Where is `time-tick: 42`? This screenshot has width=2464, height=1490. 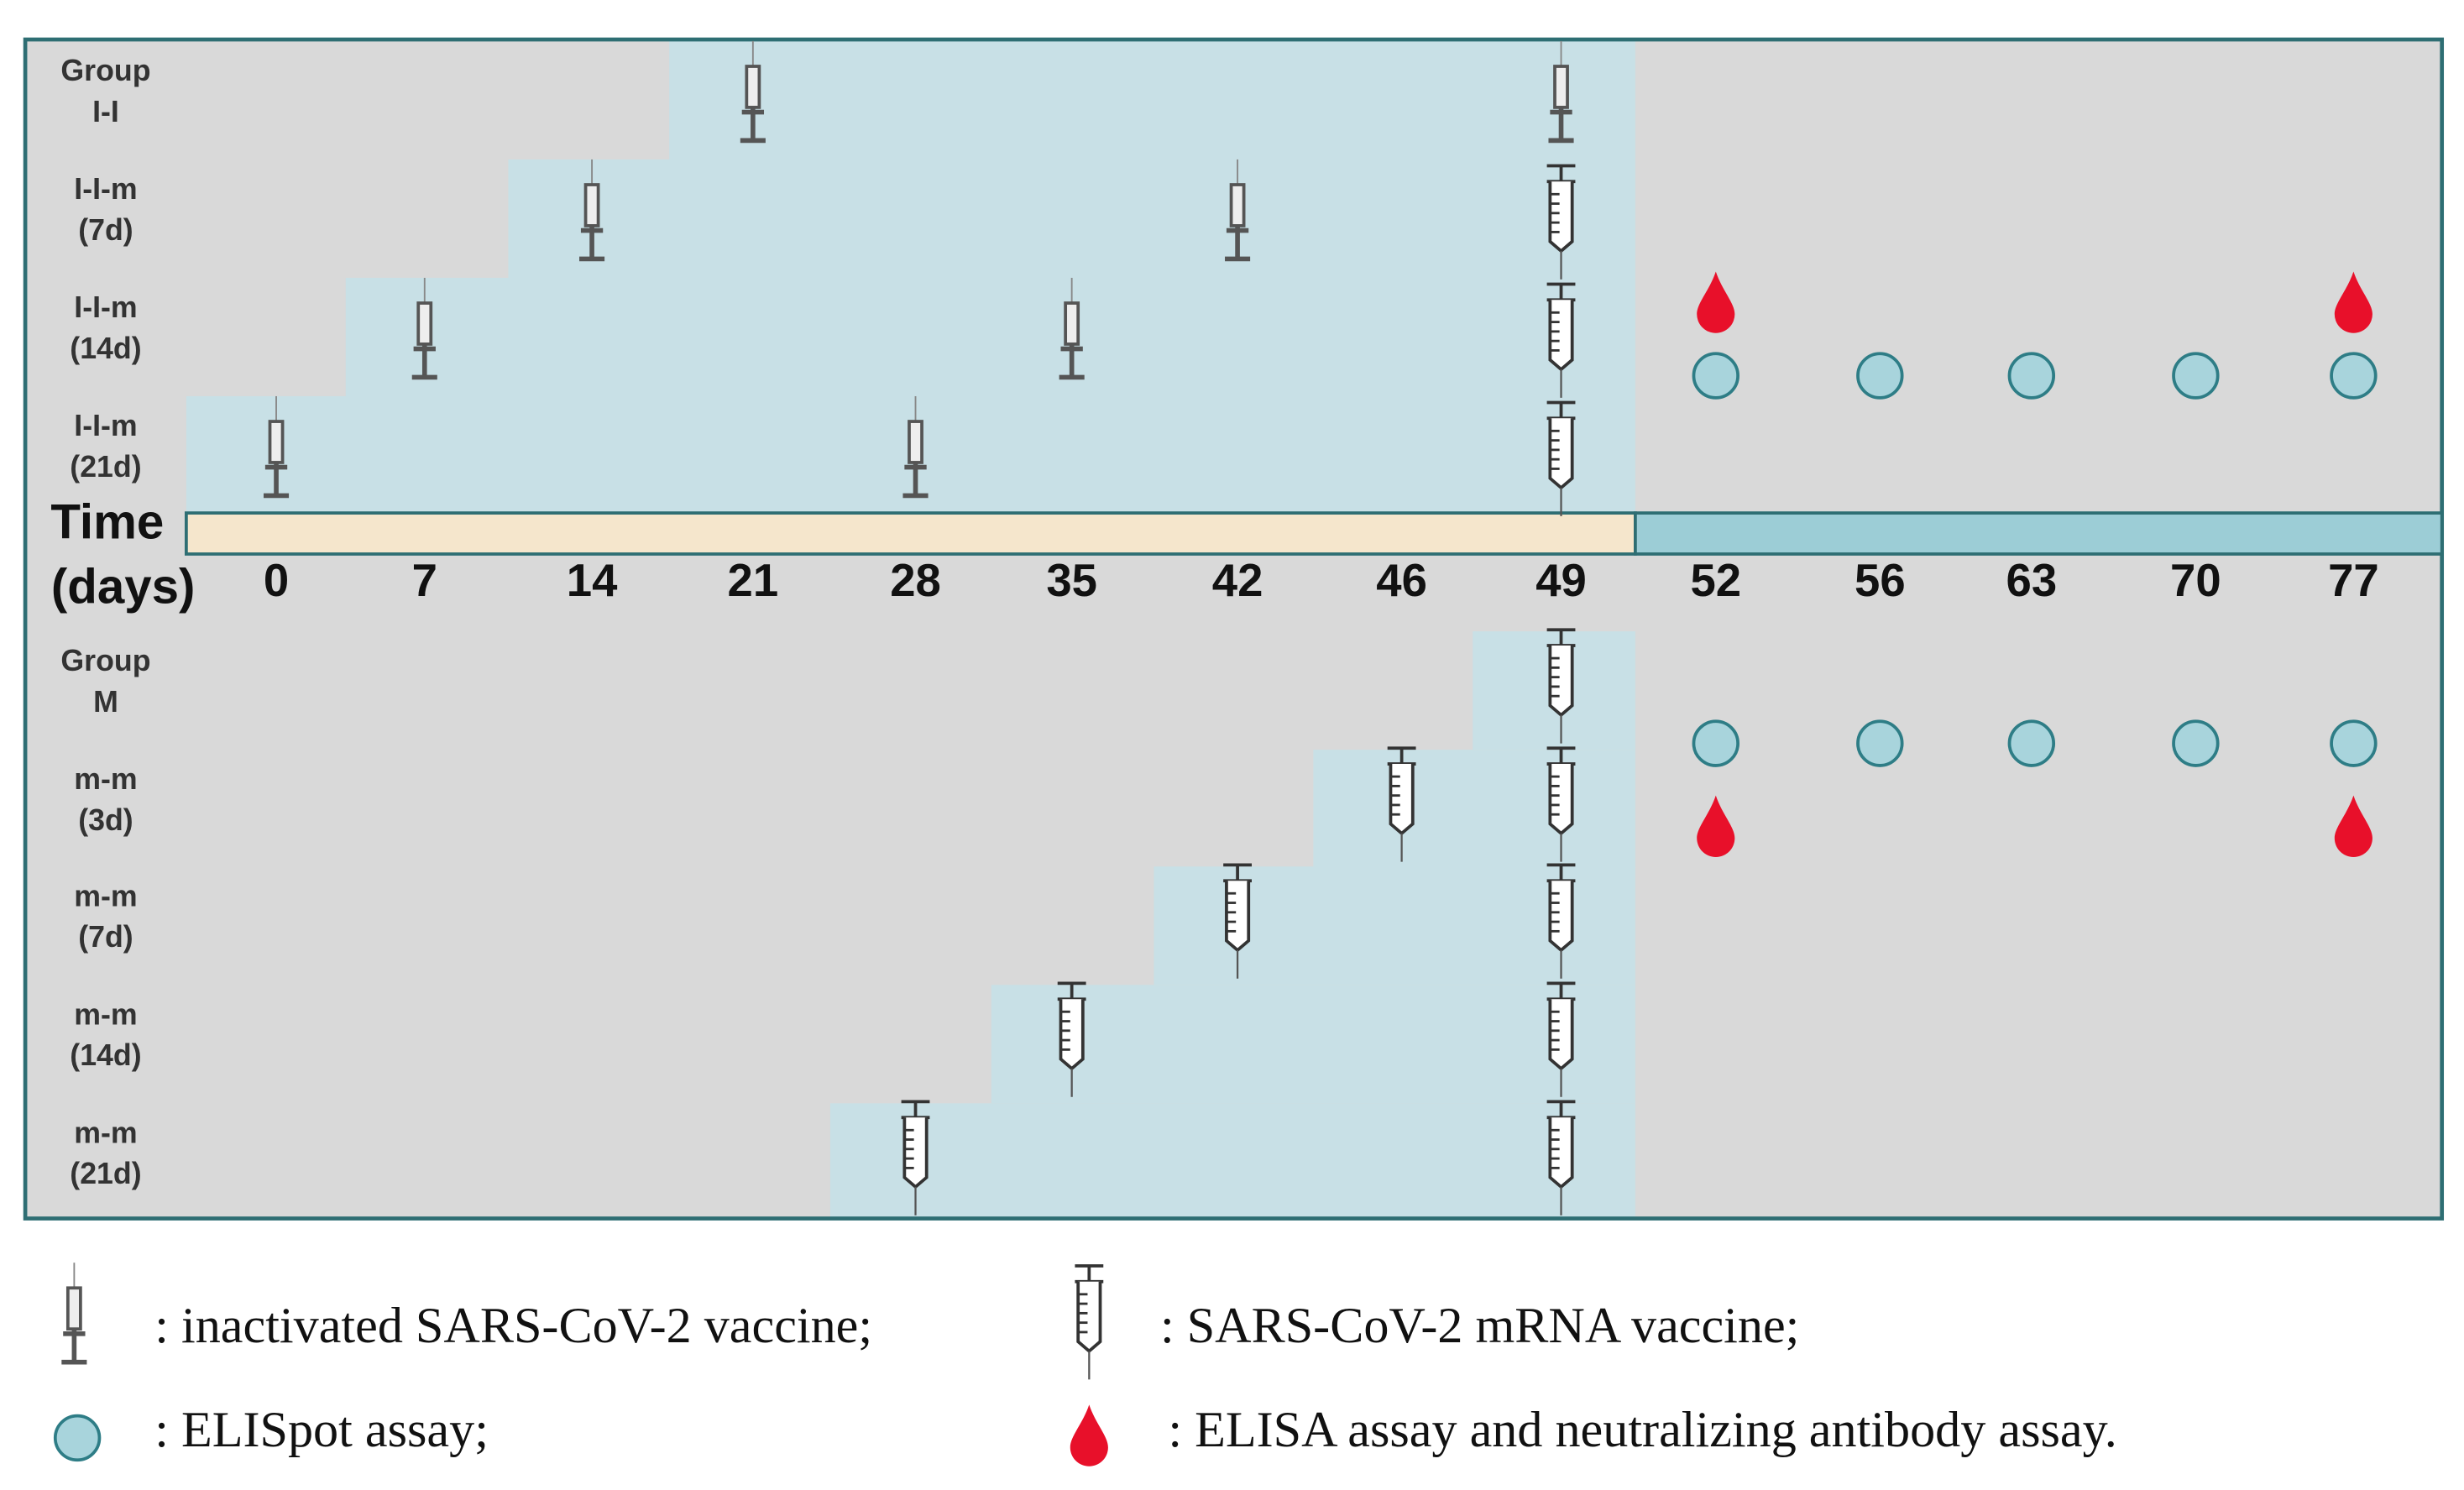
time-tick: 42 is located at coordinates (1237, 580).